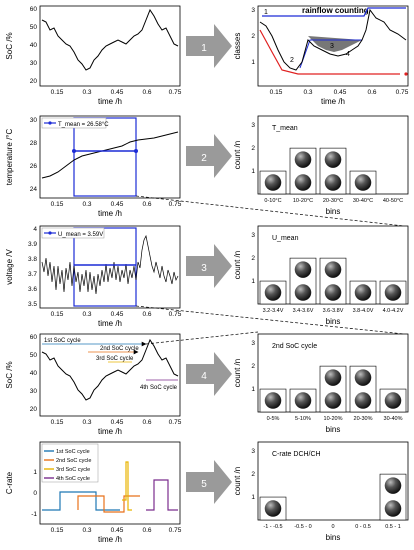 The width and height of the screenshot is (414, 550). What do you see at coordinates (34, 189) in the screenshot?
I see `svg-text: 24` at bounding box center [34, 189].